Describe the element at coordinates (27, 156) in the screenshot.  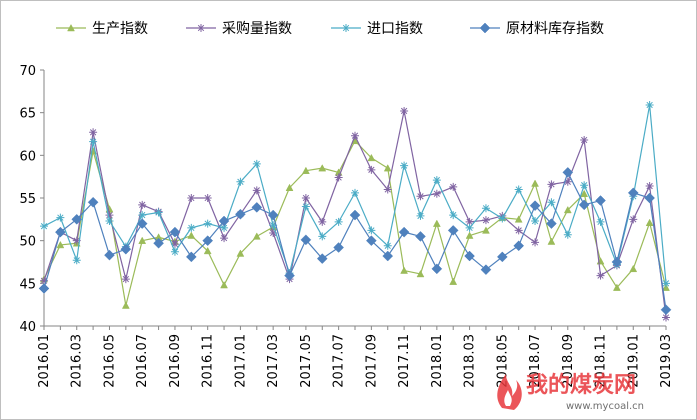
I see `y-tick-label: 60` at that location.